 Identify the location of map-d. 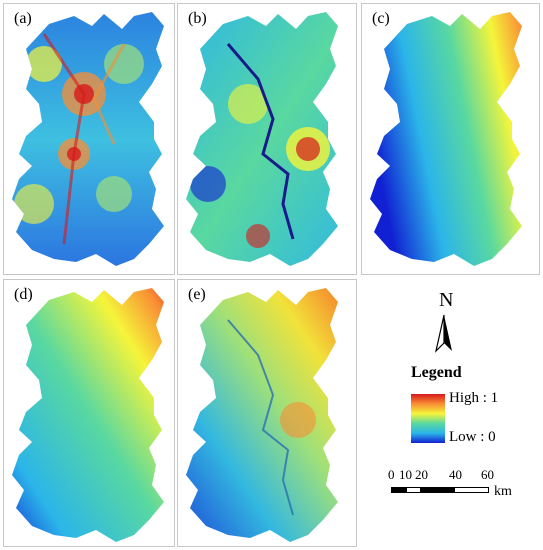
(88, 415).